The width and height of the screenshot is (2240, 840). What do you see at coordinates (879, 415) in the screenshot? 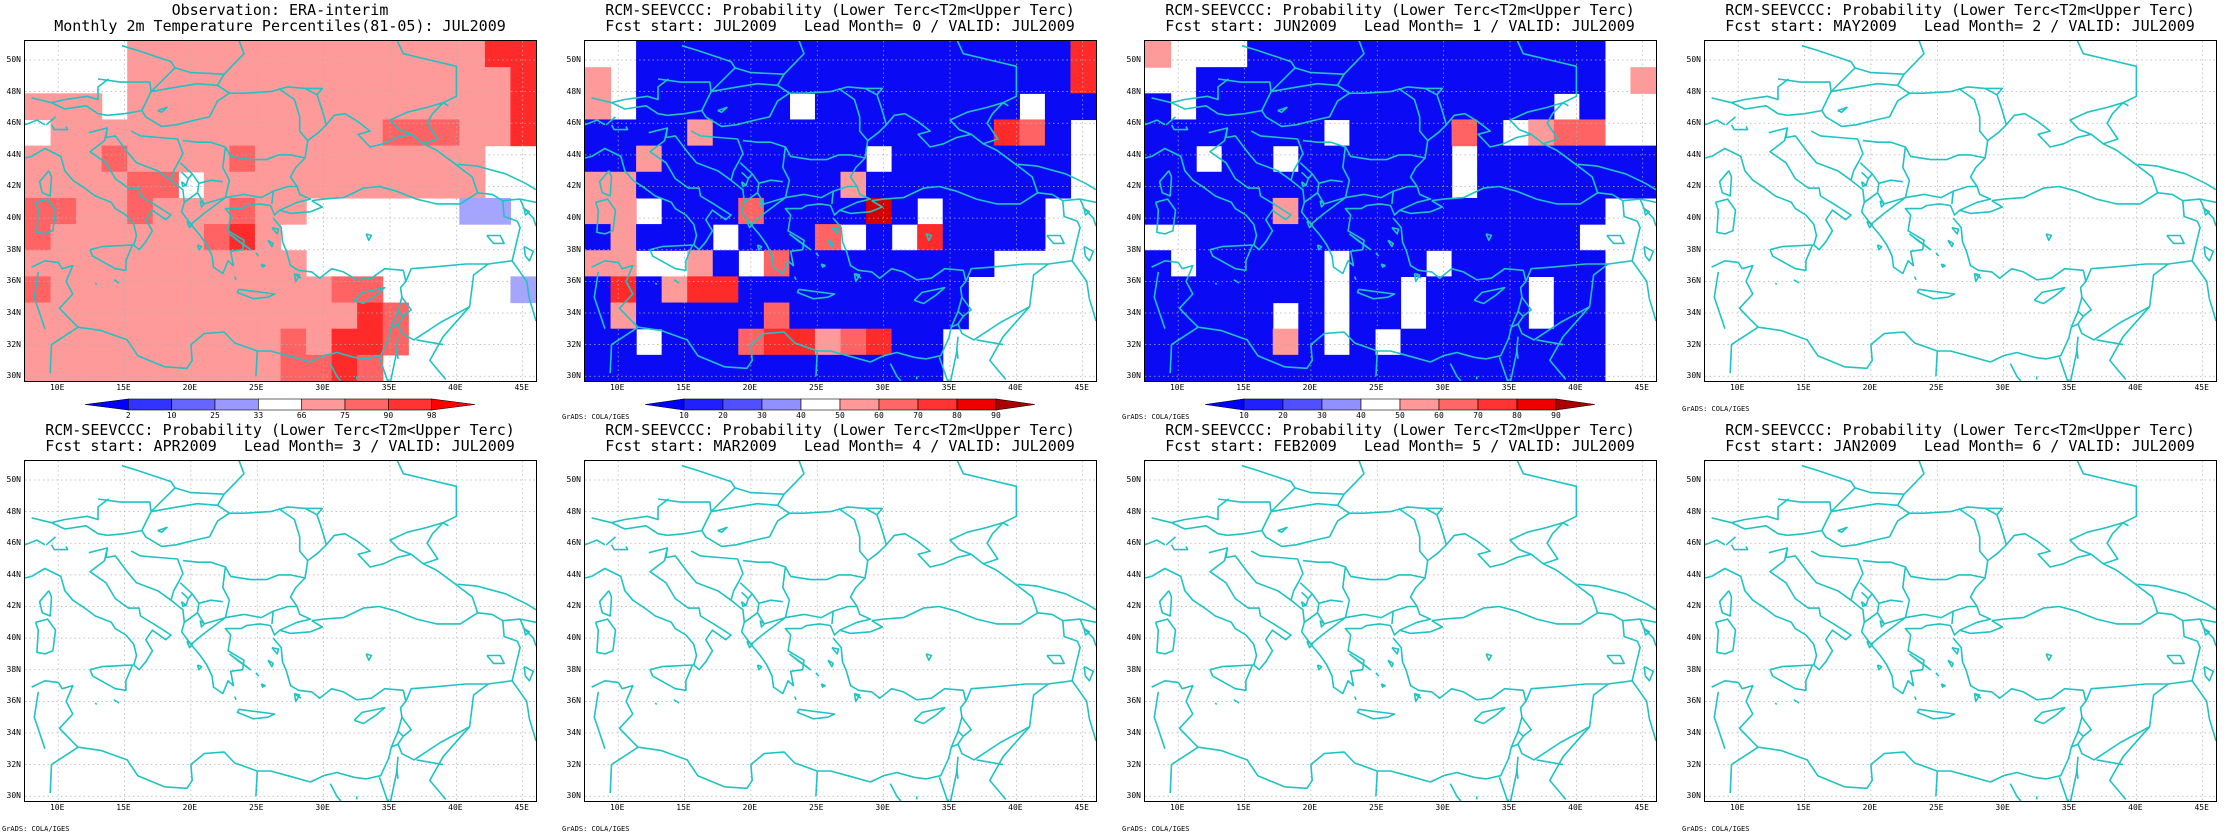
I see `colorbar-label: 60` at bounding box center [879, 415].